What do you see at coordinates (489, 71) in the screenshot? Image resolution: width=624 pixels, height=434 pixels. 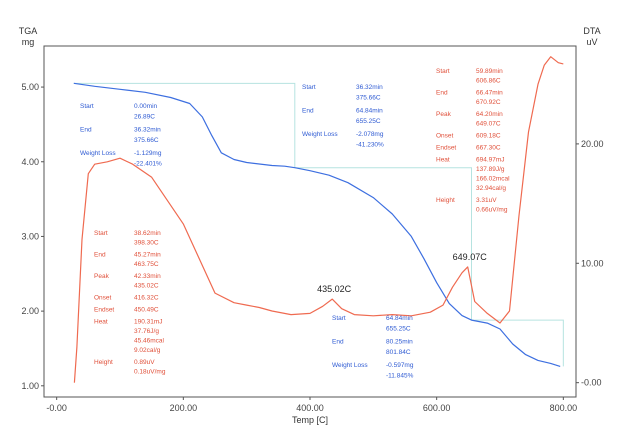 I see `annotation-value: 59.89min` at bounding box center [489, 71].